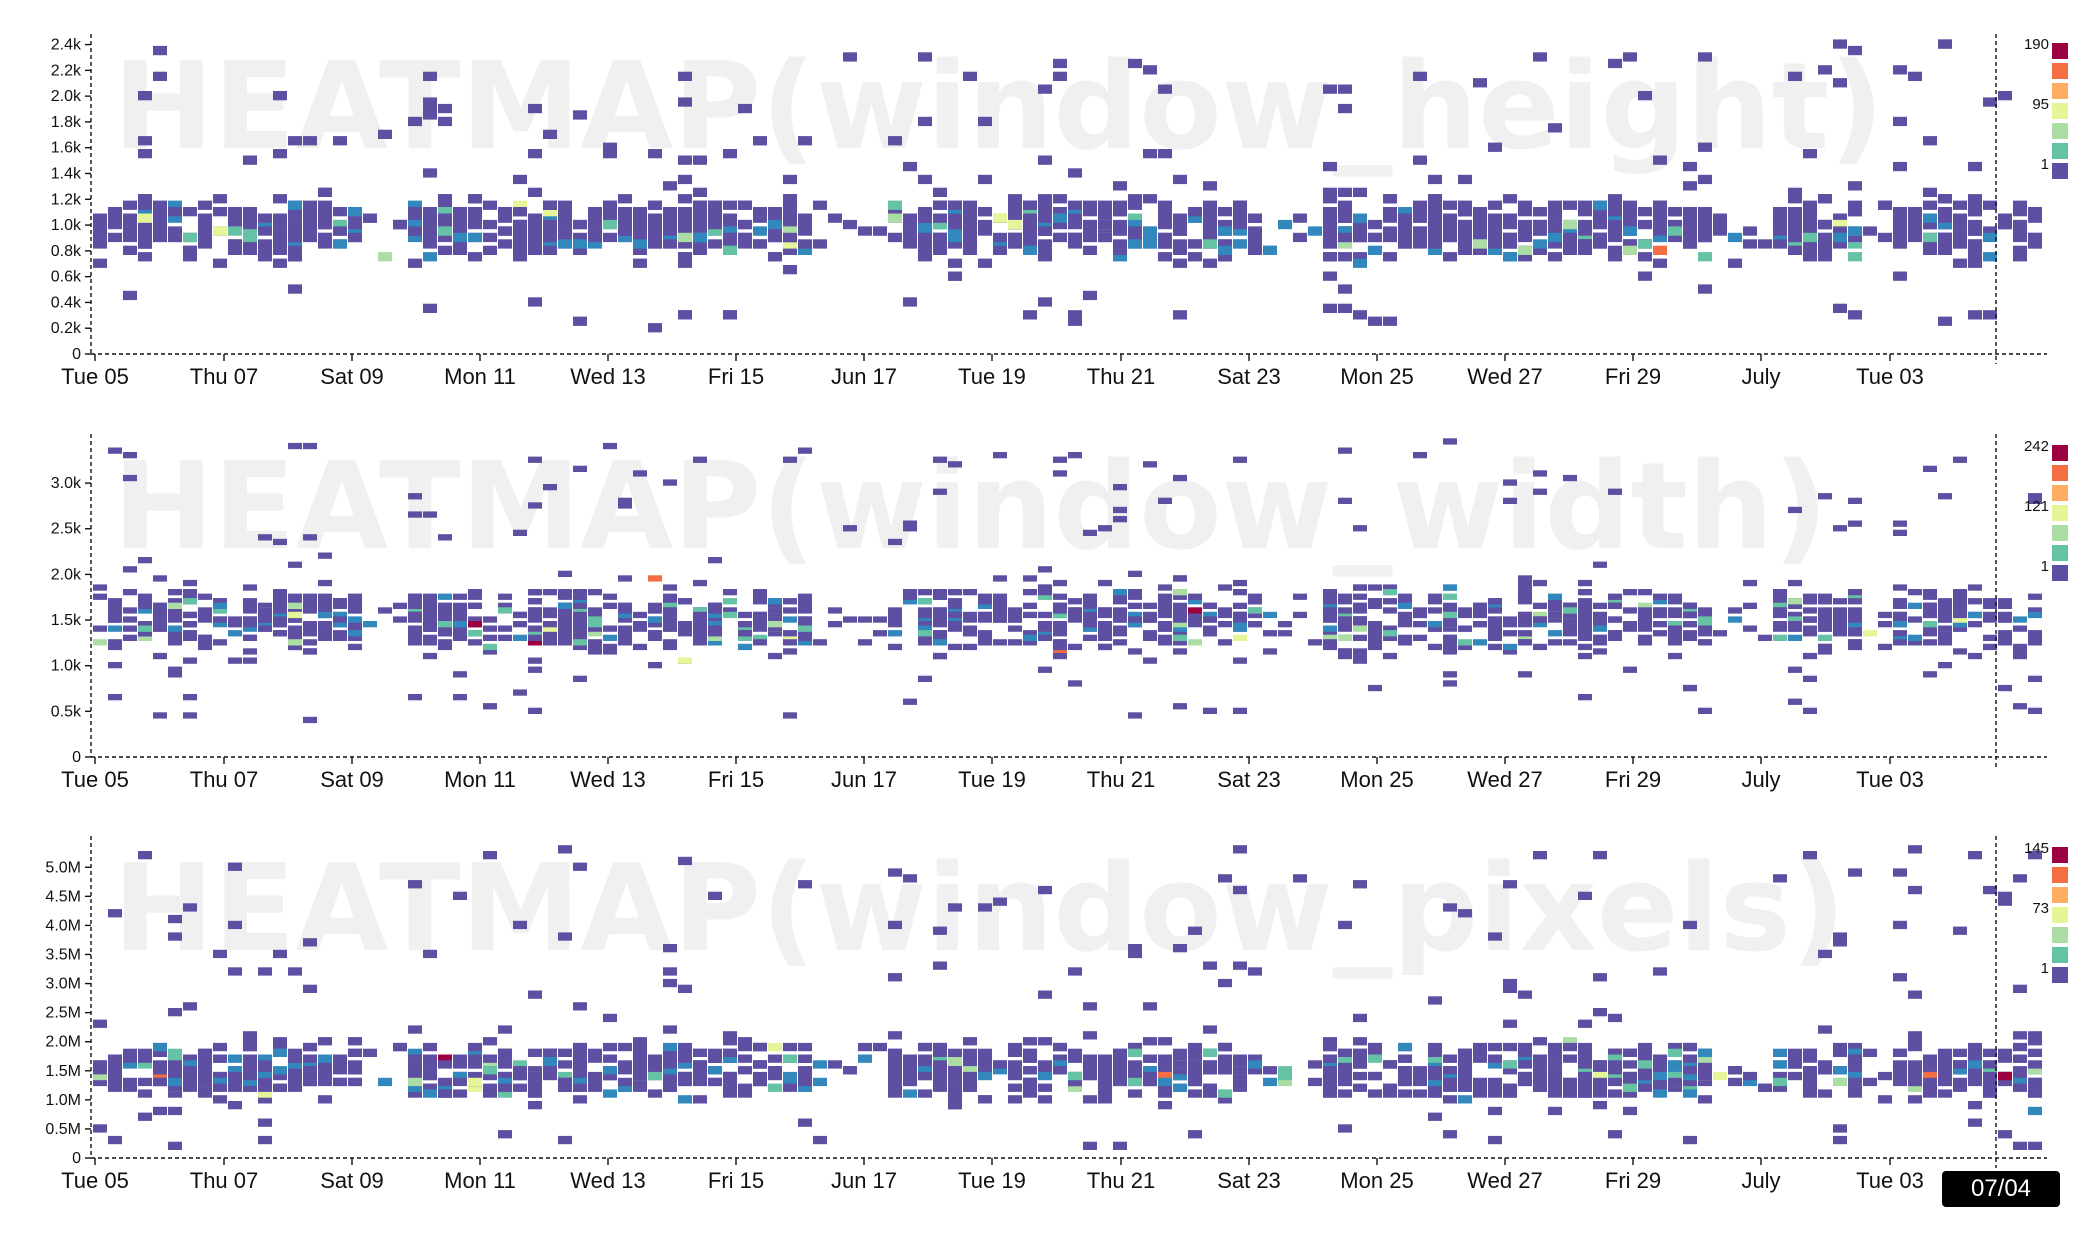 The image size is (2098, 1243). Describe the element at coordinates (66, 199) in the screenshot. I see `y-tick-label: 1.2k` at that location.